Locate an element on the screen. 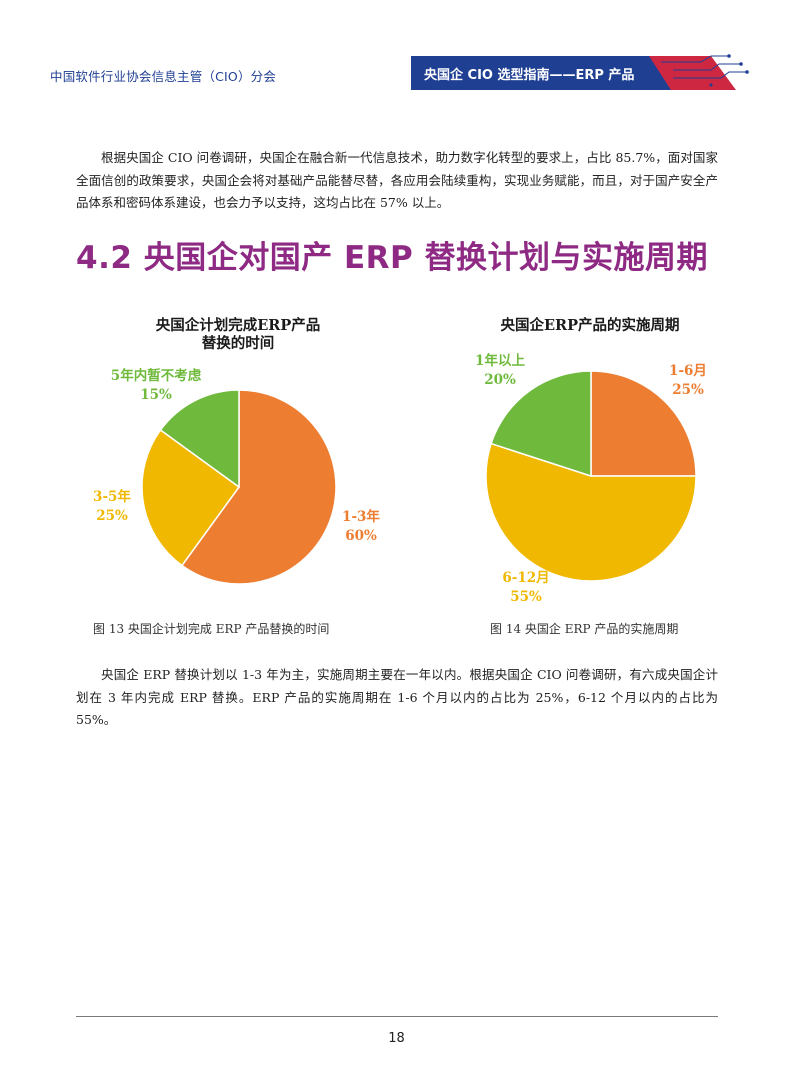 This screenshot has width=793, height=1077. chart2-label-slice2-percent: 55% is located at coordinates (526, 597).